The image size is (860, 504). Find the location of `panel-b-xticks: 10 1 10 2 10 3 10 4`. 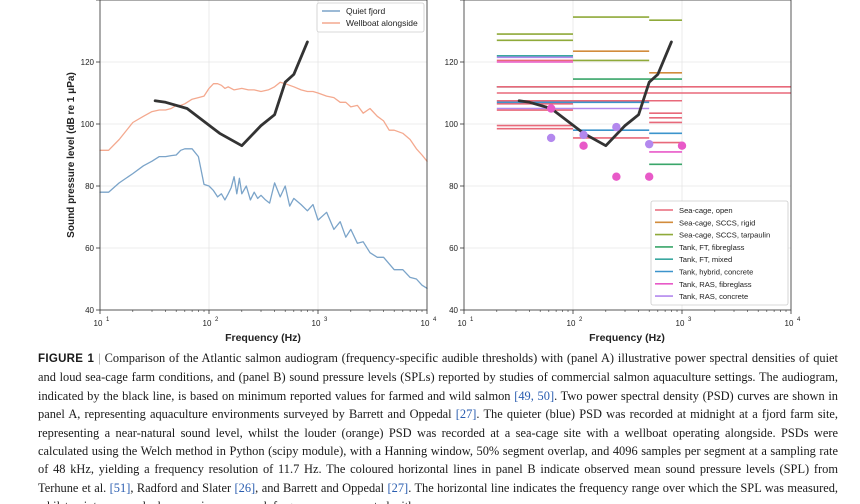

panel-b-xticks: 10 1 10 2 10 3 10 4 is located at coordinates (629, 319).